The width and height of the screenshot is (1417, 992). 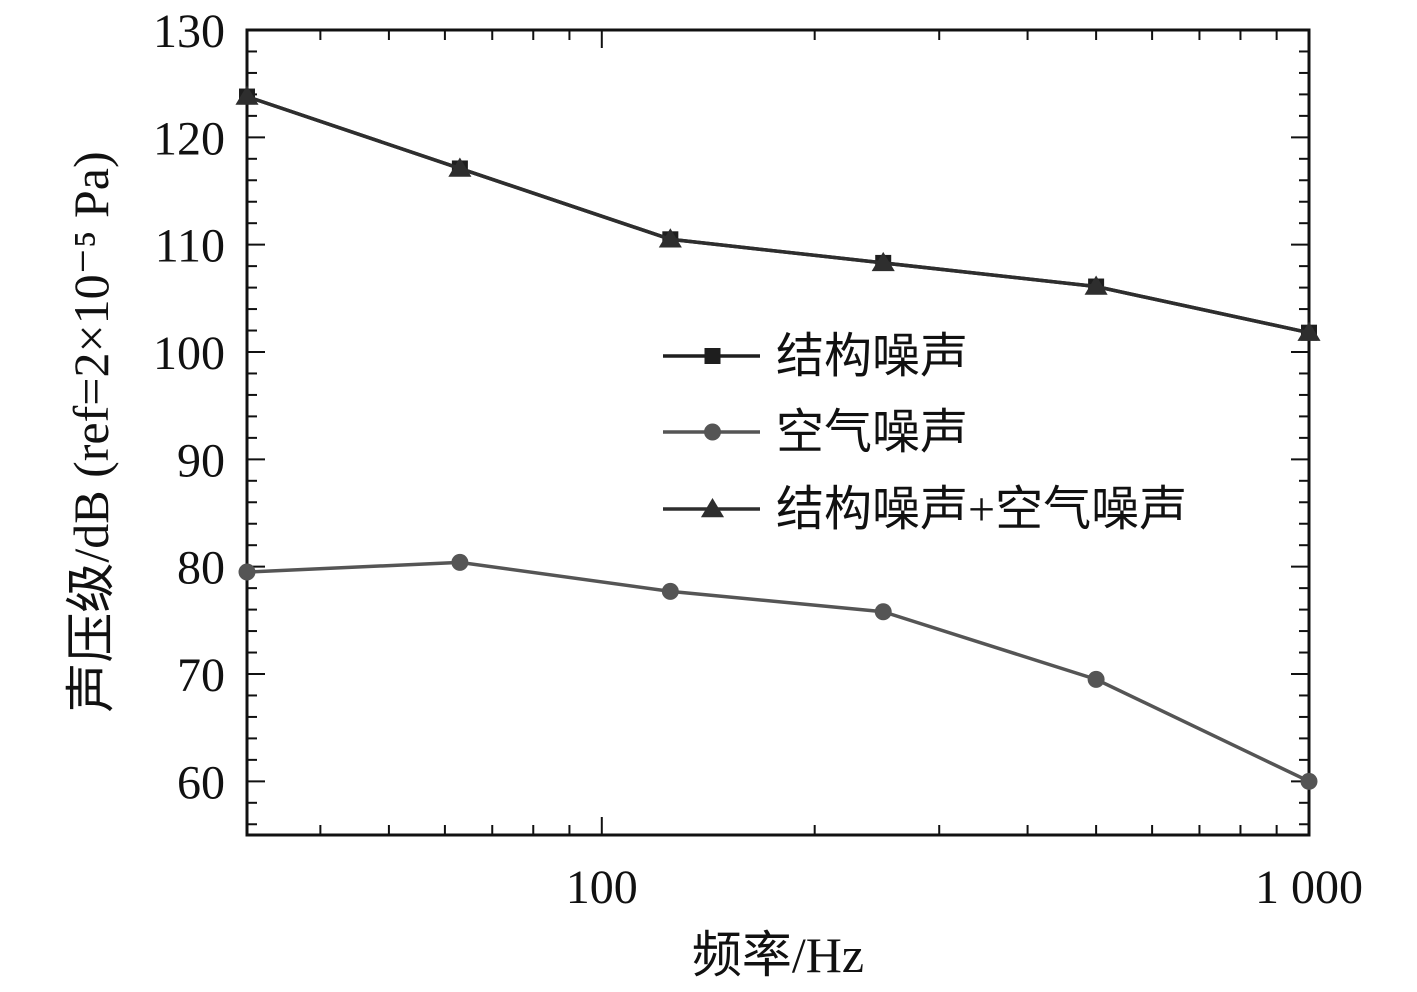 I want to click on legend-marker-circle, so click(x=712, y=432).